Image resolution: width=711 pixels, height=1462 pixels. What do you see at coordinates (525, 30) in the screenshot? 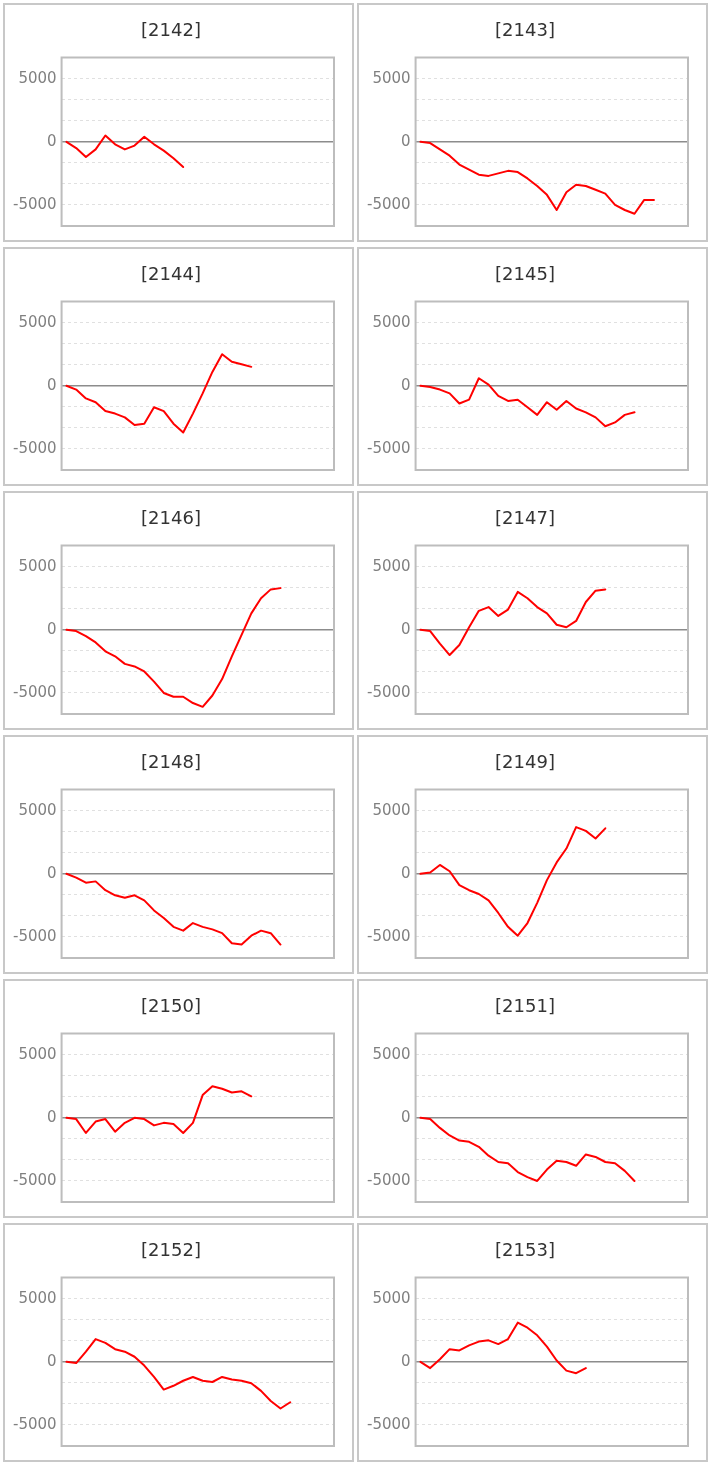
I see `chart-title: [2143]` at bounding box center [525, 30].